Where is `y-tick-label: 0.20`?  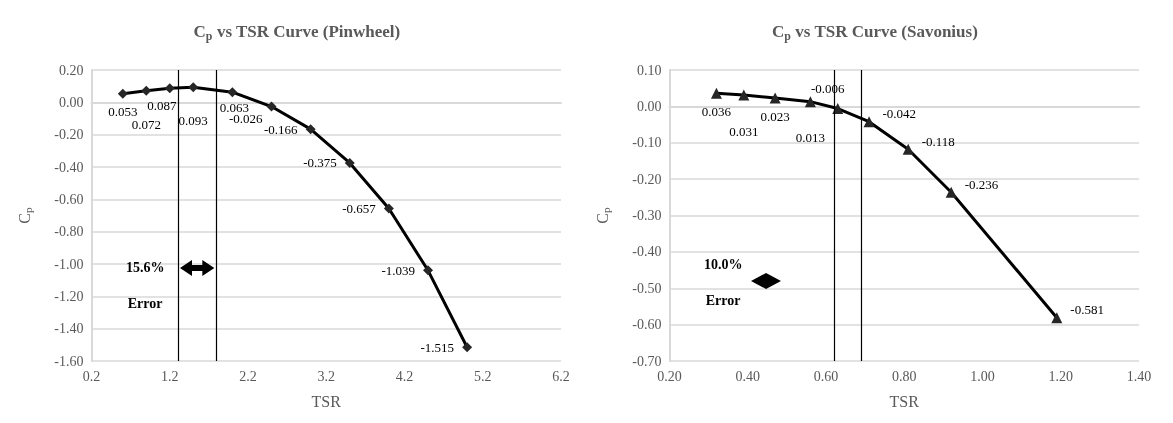 y-tick-label: 0.20 is located at coordinates (71, 70).